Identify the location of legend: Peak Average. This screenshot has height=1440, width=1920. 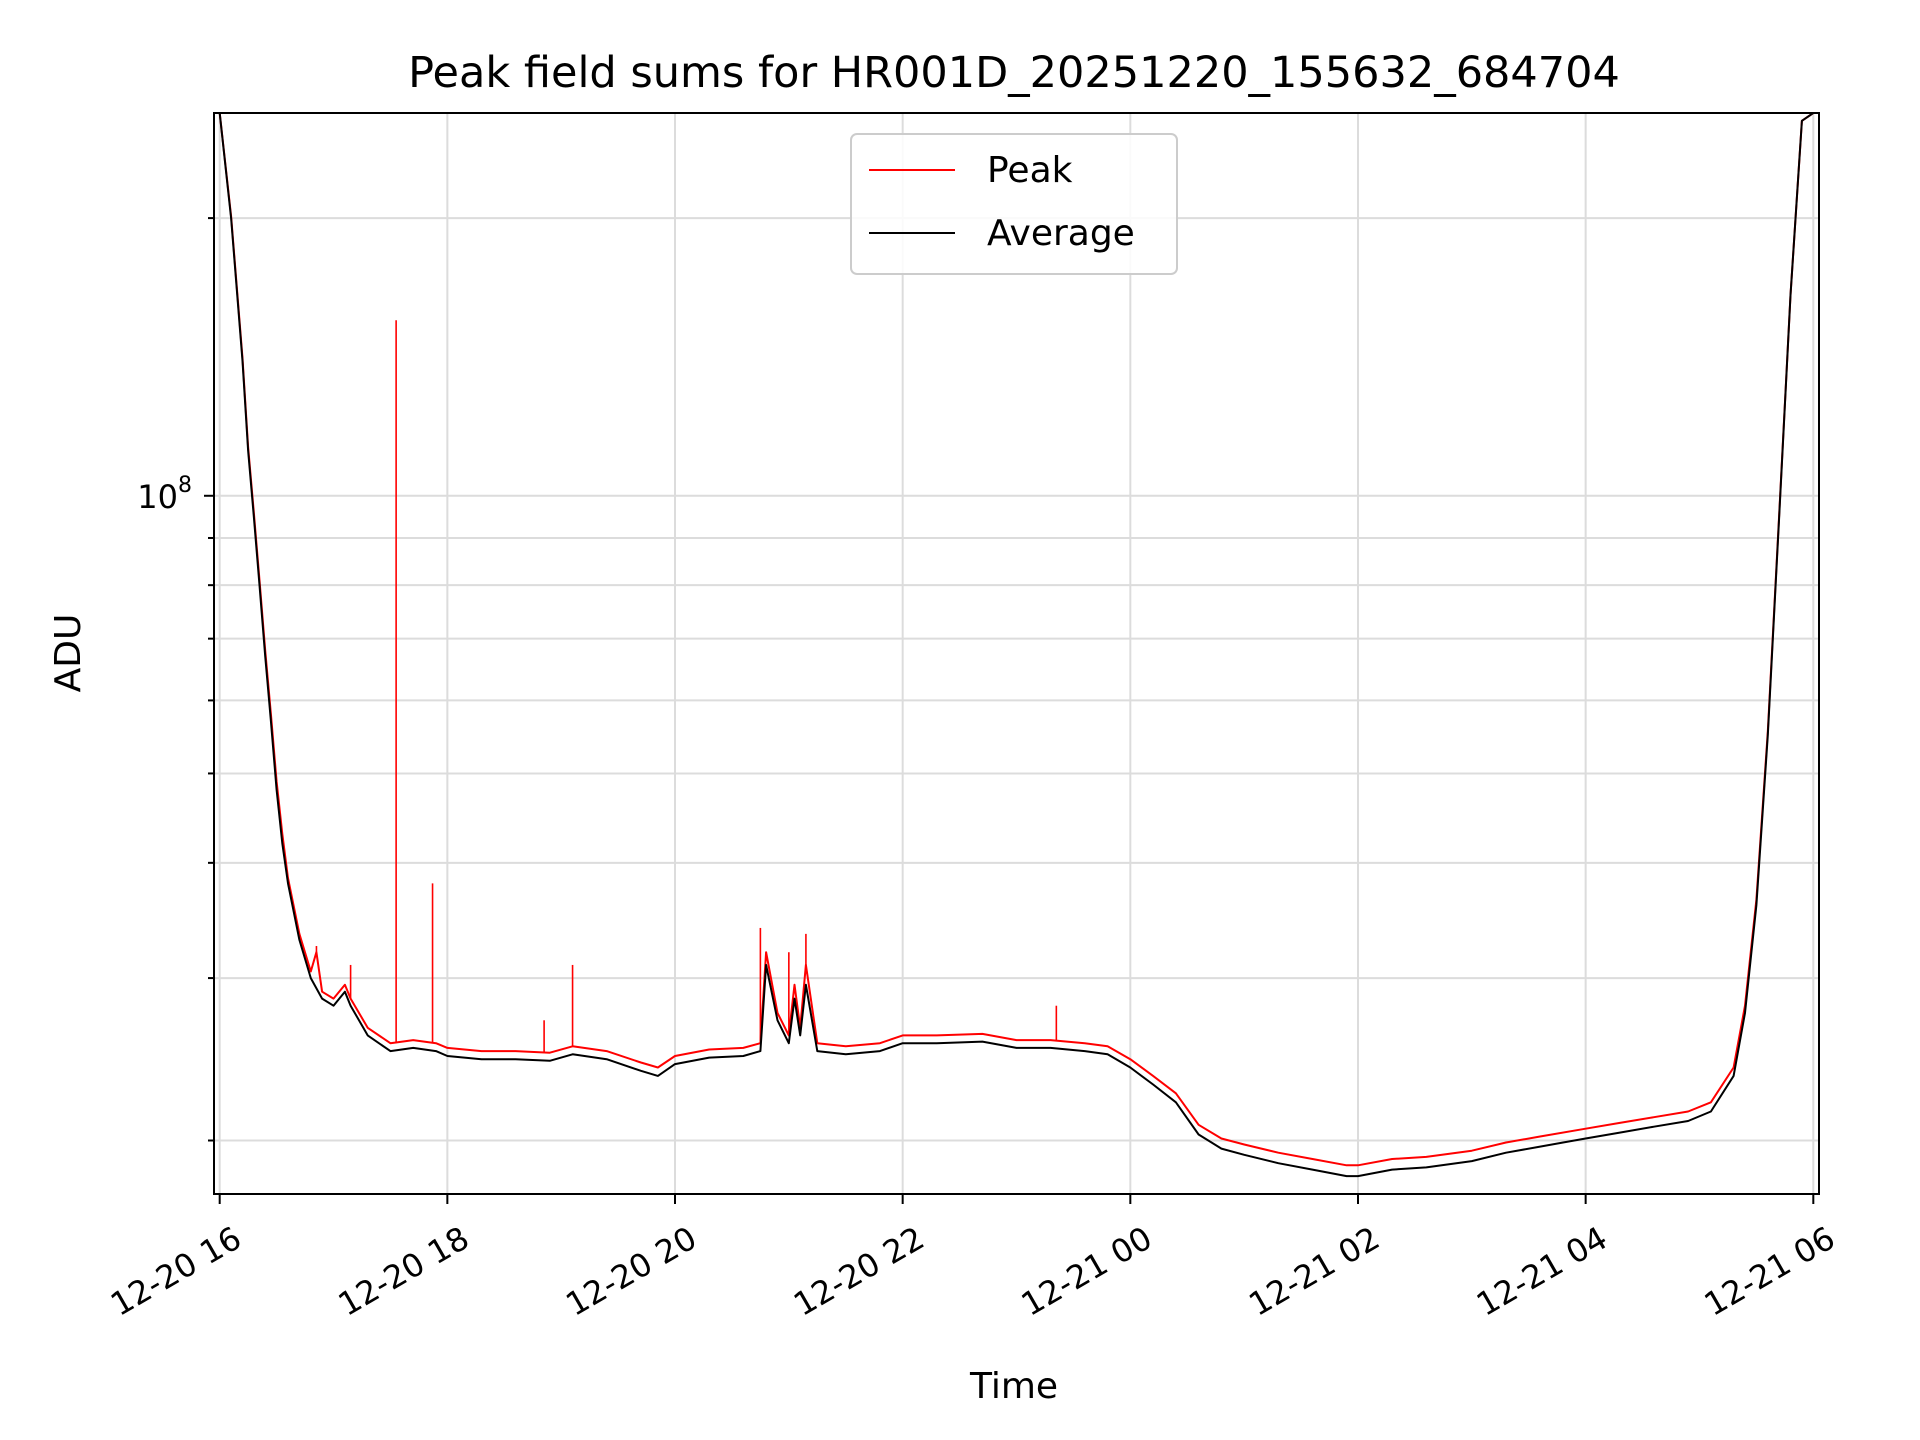
(1014, 204).